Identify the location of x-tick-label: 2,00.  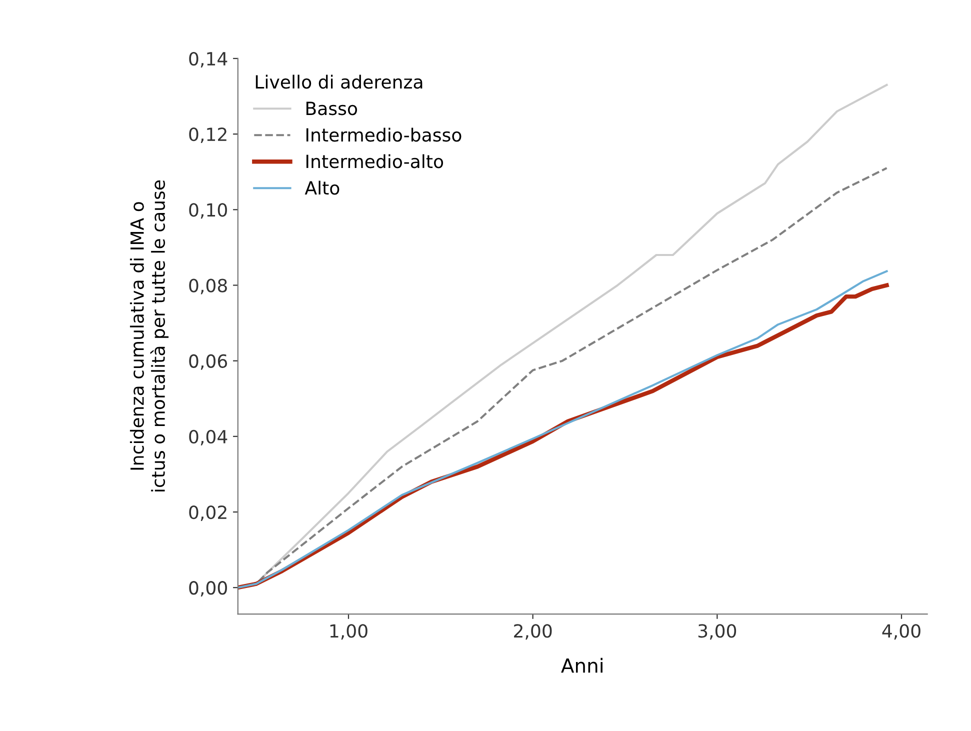
(533, 632).